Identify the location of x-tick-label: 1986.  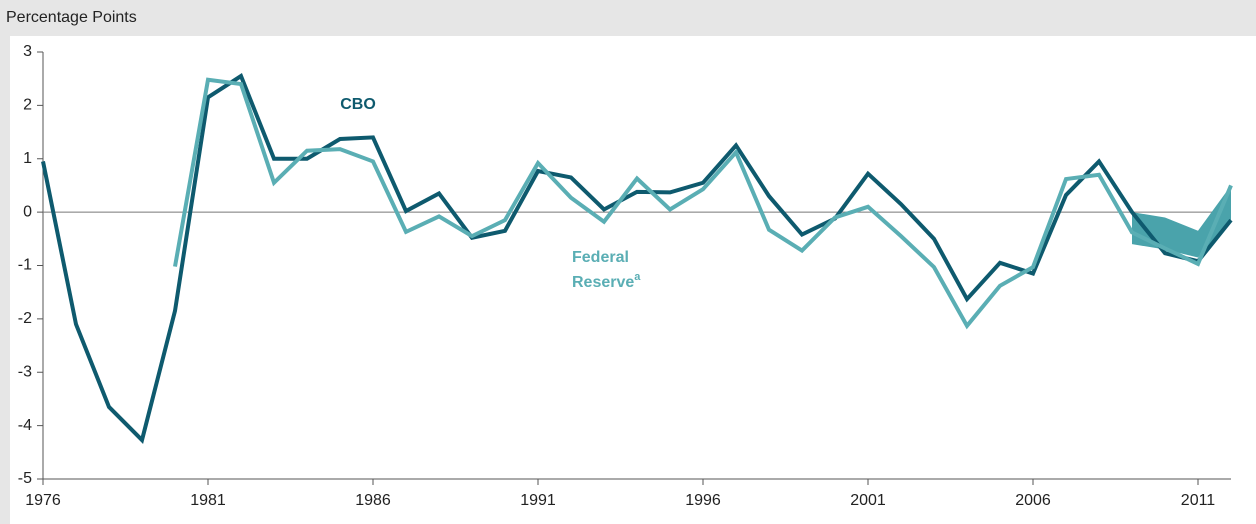
(373, 500).